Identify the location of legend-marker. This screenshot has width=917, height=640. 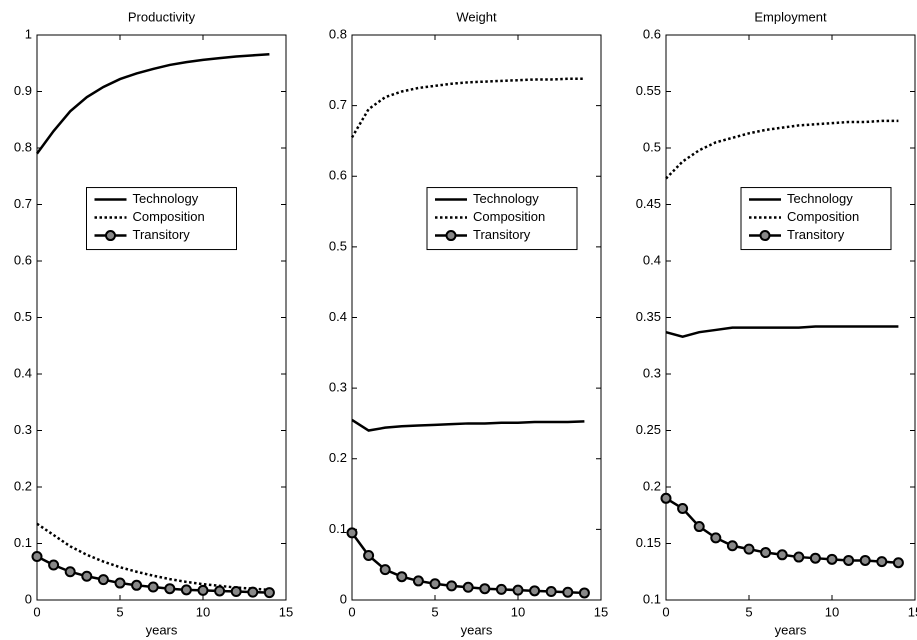
(110, 236).